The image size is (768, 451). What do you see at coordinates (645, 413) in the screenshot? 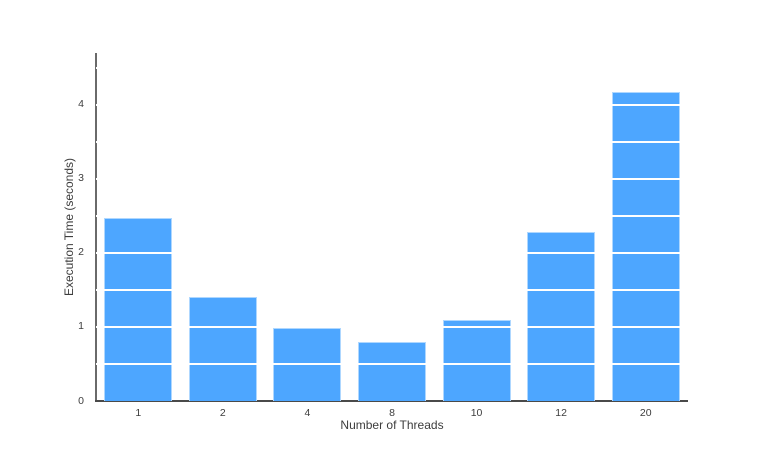
I see `x-tick-label: 20` at bounding box center [645, 413].